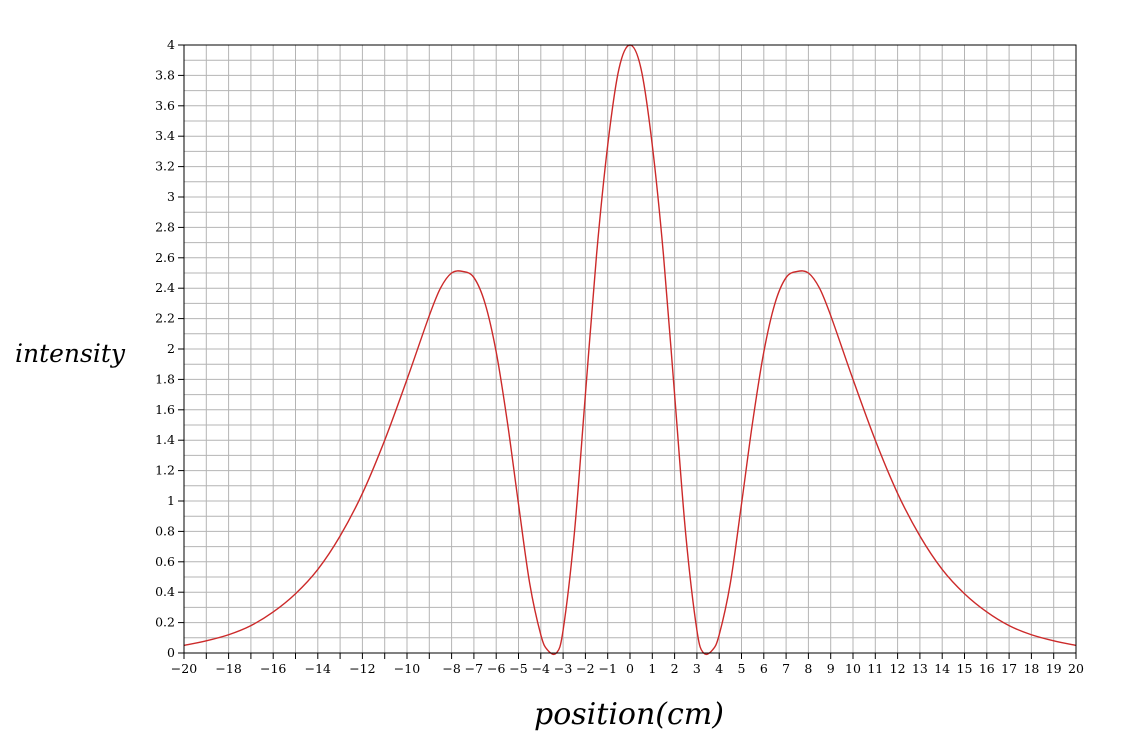 Image resolution: width=1122 pixels, height=740 pixels. Describe the element at coordinates (165, 622) in the screenshot. I see `y-tick-label: 0.2` at that location.